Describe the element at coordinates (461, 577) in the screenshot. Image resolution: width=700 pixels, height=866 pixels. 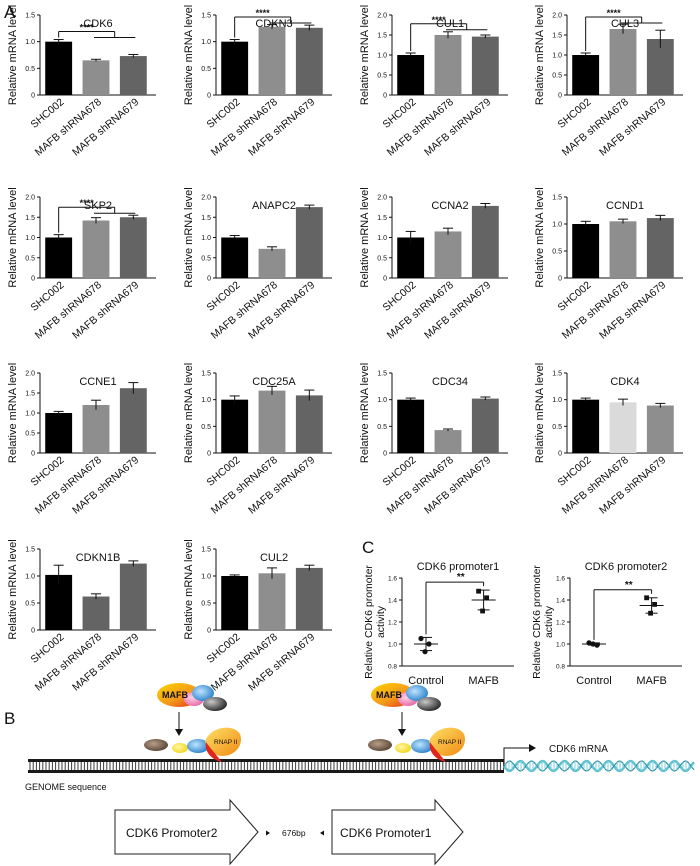
I see `significance-label: **` at that location.